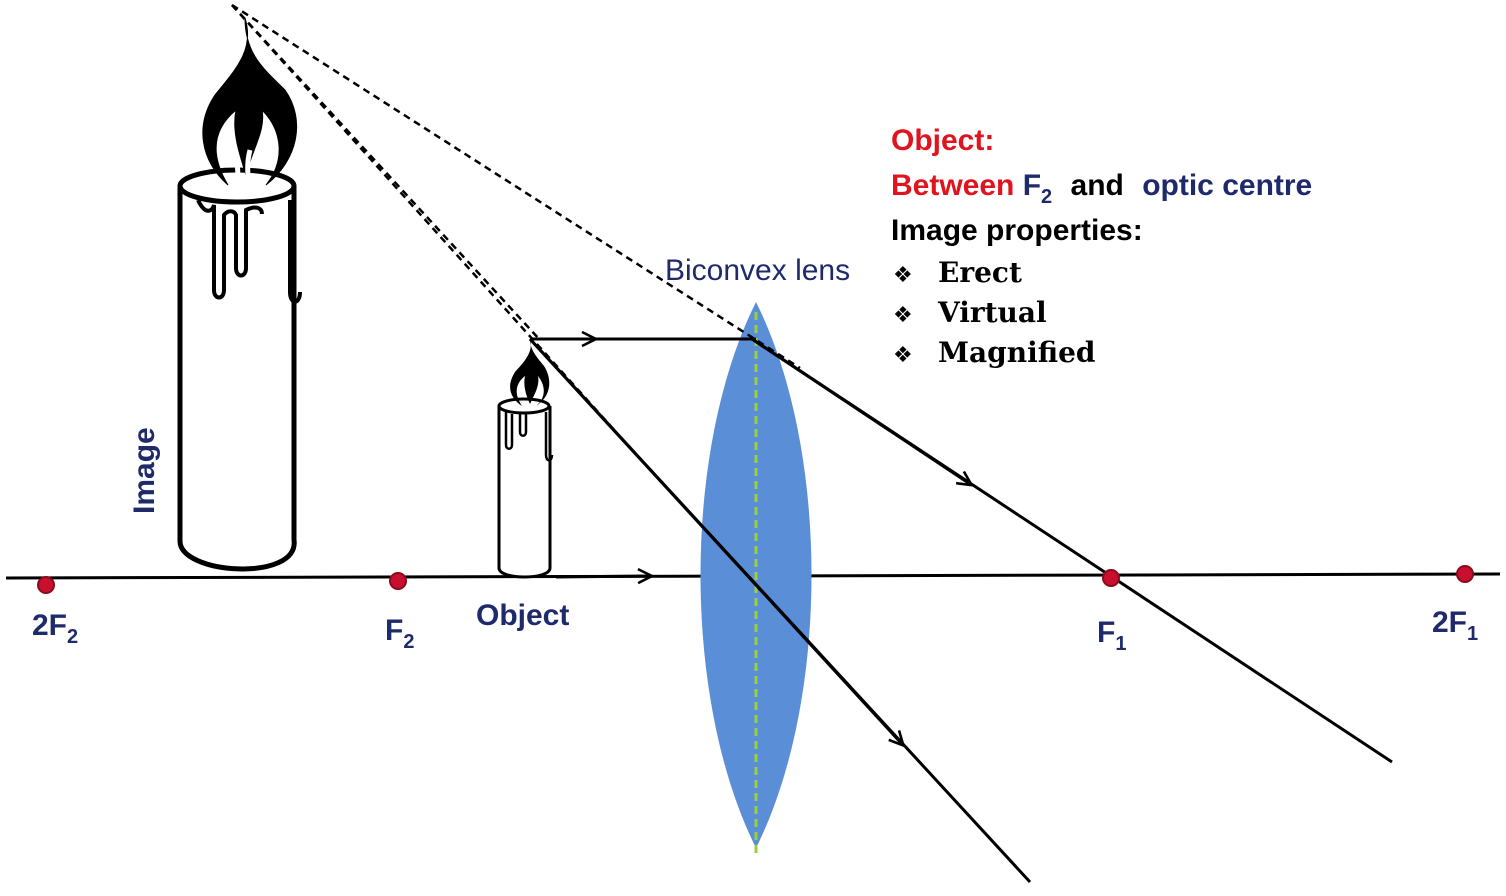 The image size is (1506, 896). I want to click on property-item: Erect, so click(980, 272).